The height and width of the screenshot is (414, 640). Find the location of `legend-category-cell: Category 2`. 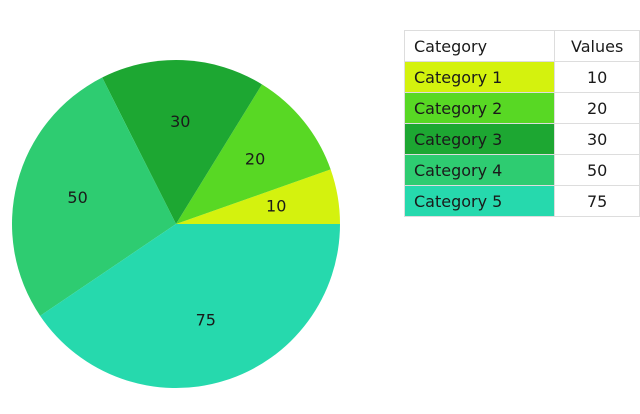

legend-category-cell: Category 2 is located at coordinates (479, 108).